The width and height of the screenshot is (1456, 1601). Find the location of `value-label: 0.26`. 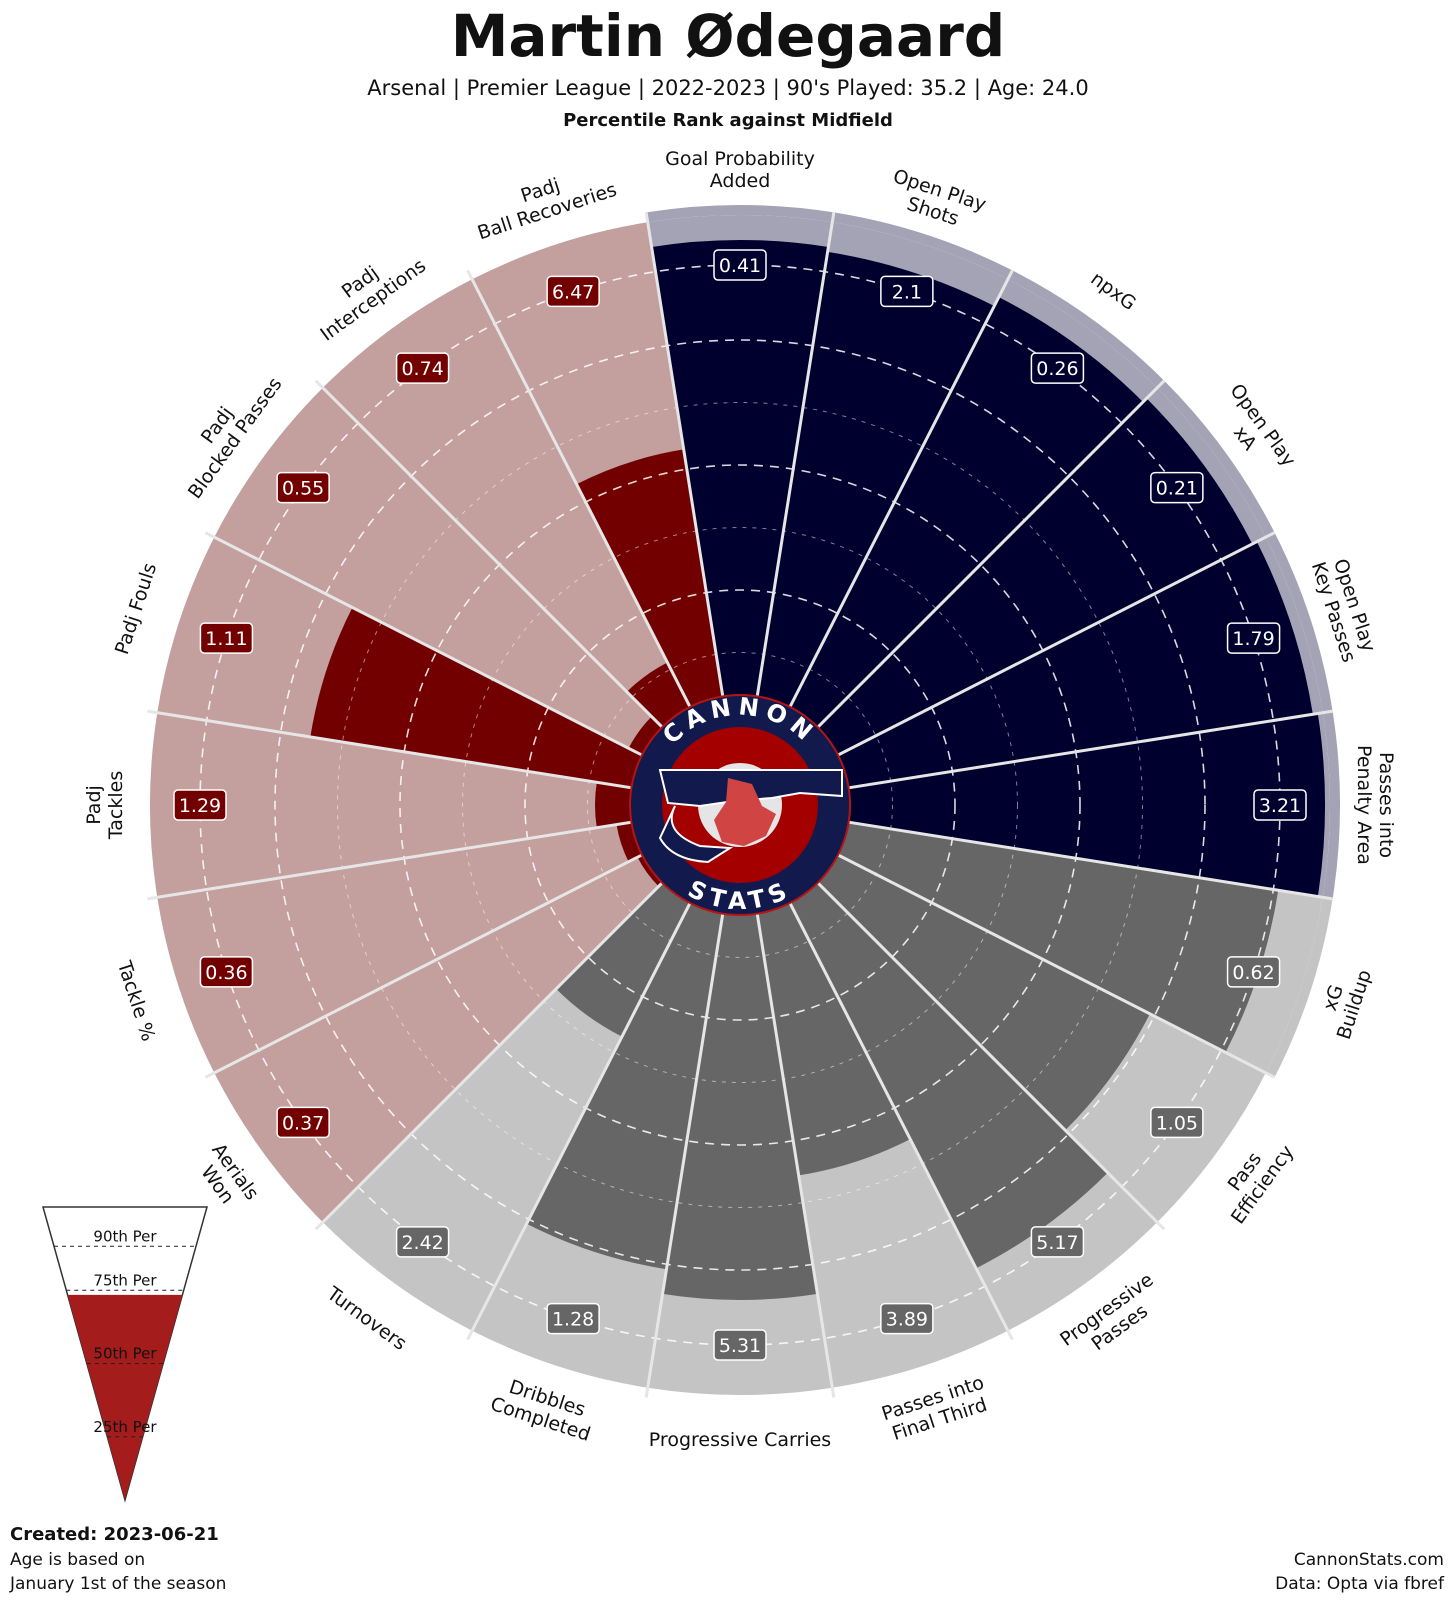

value-label: 0.26 is located at coordinates (1057, 368).